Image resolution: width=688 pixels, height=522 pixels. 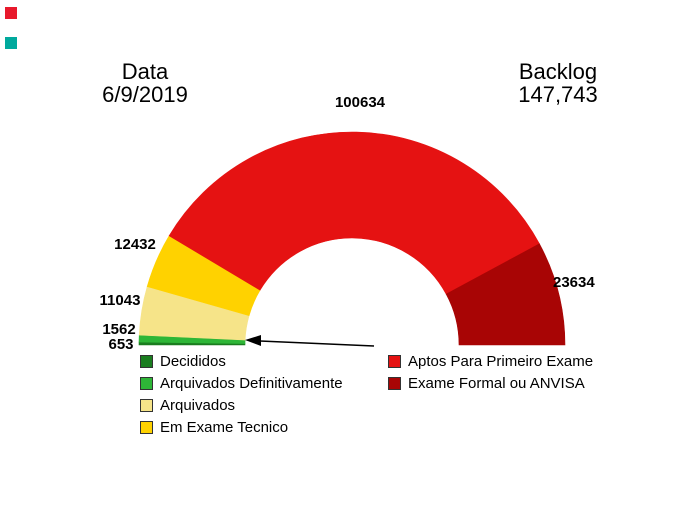 What do you see at coordinates (558, 71) in the screenshot?
I see `backlog-label: Backlog` at bounding box center [558, 71].